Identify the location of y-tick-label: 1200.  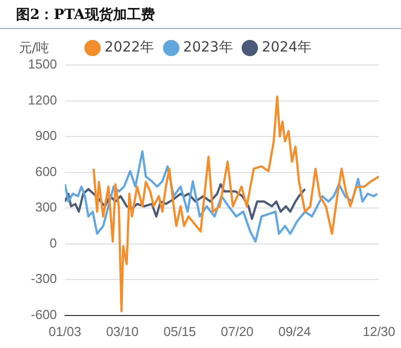
(42, 100).